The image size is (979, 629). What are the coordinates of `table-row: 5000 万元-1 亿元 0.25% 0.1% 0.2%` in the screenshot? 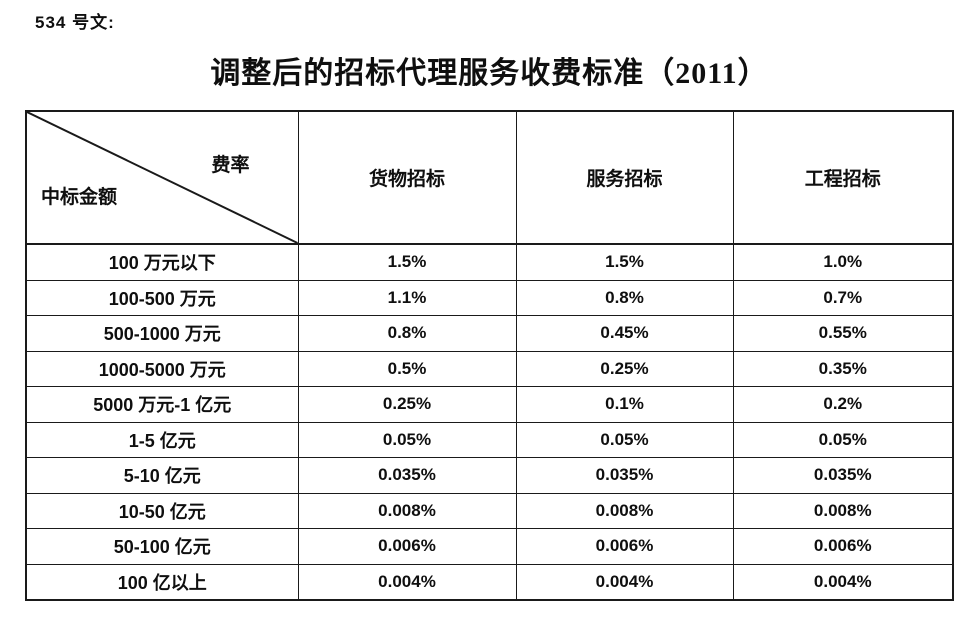 It's located at (489, 404).